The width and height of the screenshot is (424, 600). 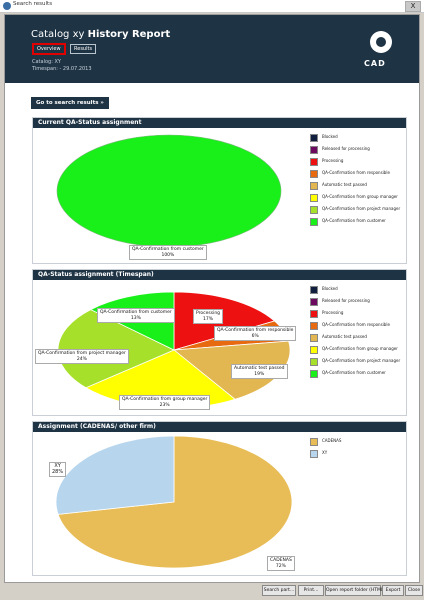 I want to click on tab-results: Results, so click(x=83, y=49).